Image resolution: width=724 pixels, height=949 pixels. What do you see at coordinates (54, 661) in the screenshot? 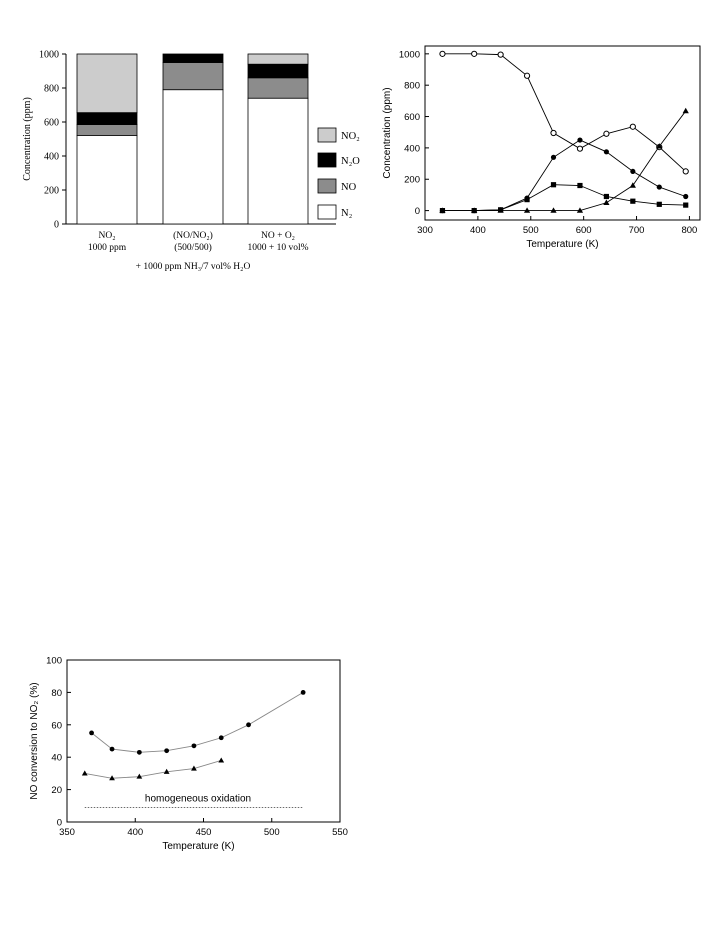
I see `y-tick-label: 100` at bounding box center [54, 661].